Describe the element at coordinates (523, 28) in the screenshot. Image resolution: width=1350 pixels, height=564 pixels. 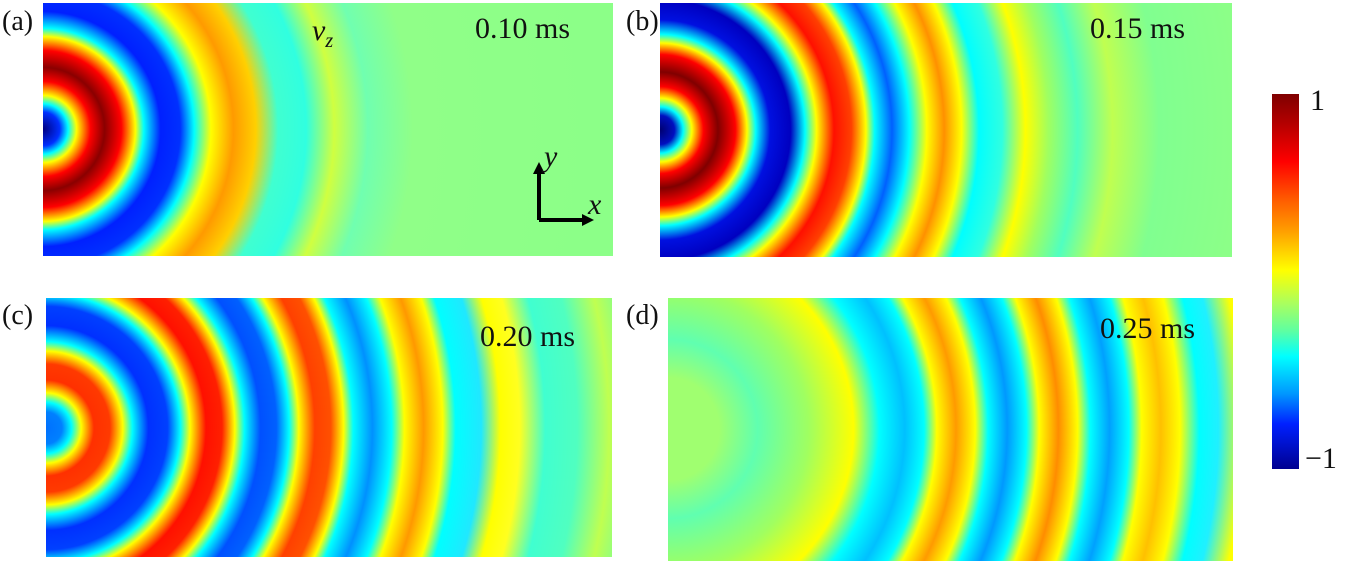
I see `time-label-a: 0.10 ms` at that location.